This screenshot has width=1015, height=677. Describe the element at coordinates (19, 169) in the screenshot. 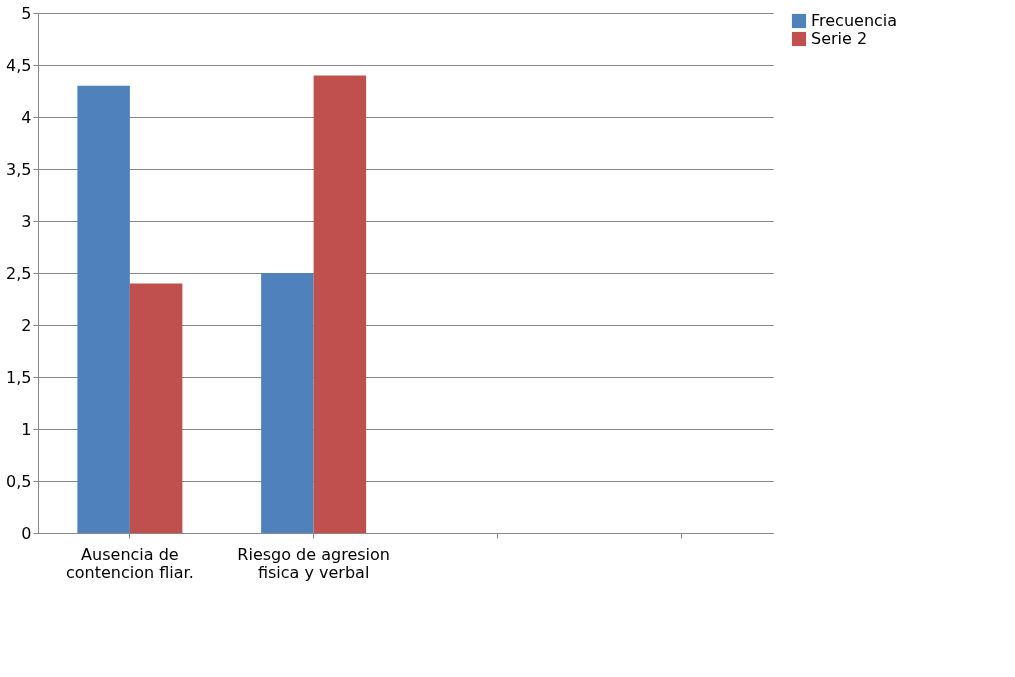

I see `y-tick-label: 3,5` at that location.